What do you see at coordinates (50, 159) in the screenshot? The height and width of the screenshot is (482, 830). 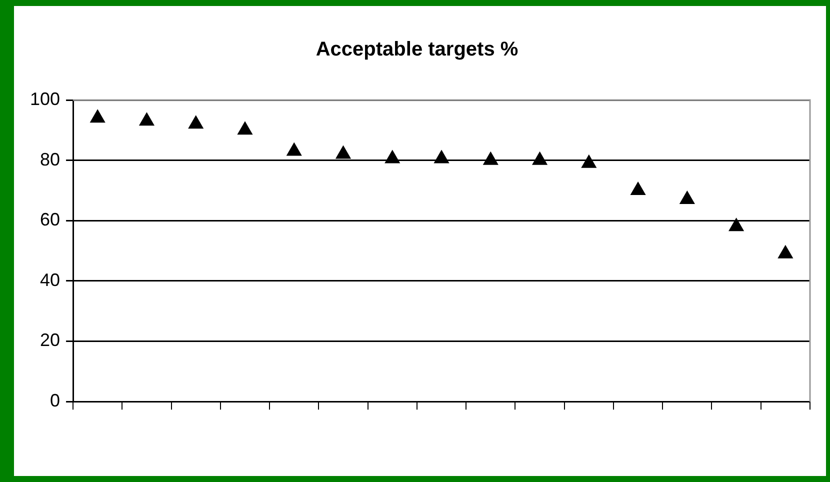 I see `y-tick-label: 80` at bounding box center [50, 159].